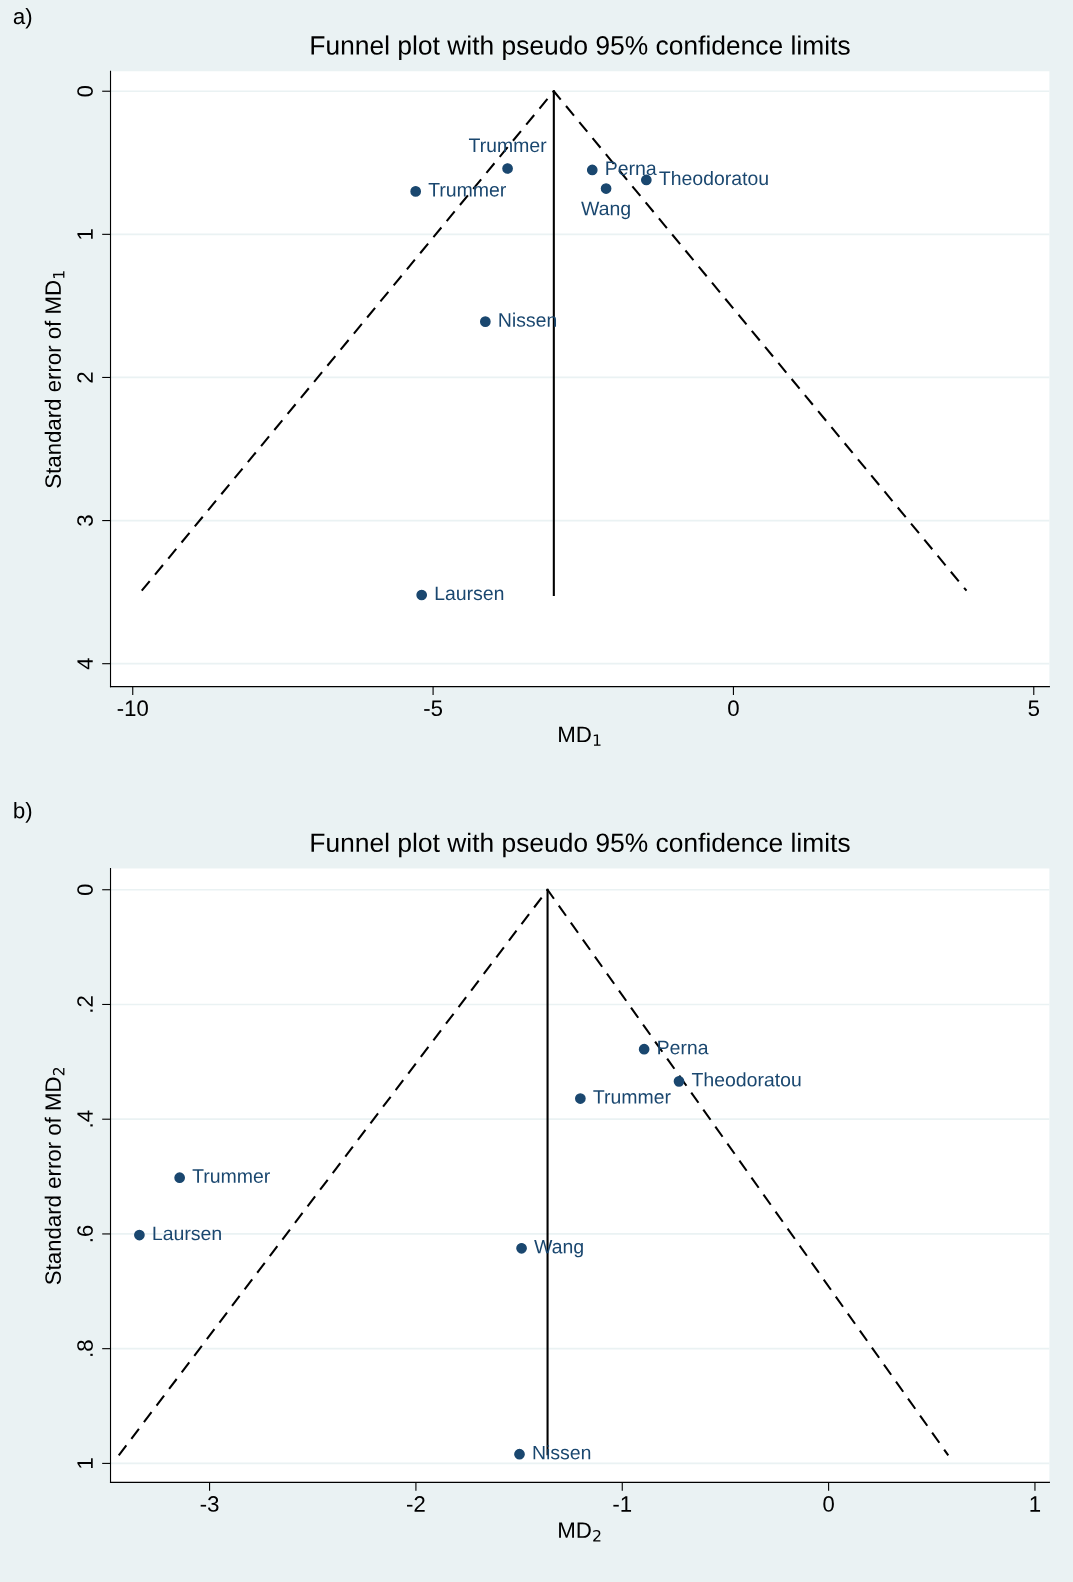 Image resolution: width=1073 pixels, height=1582 pixels. Describe the element at coordinates (416, 1504) in the screenshot. I see `x-tick-label: -2` at that location.